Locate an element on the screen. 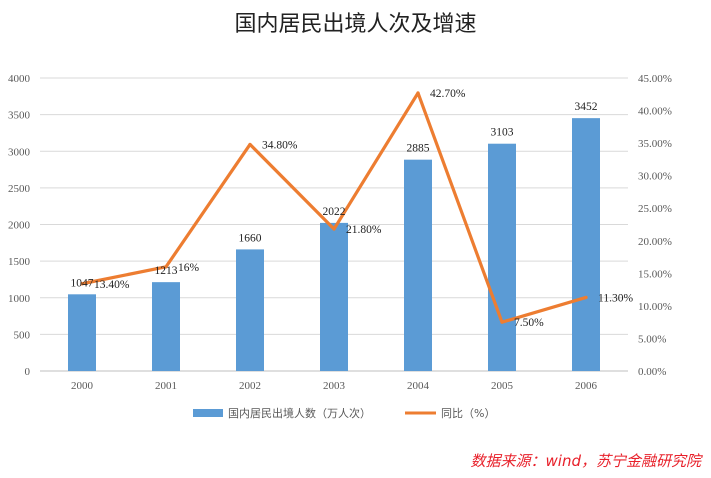 The height and width of the screenshot is (478, 711). bar-value-label: 1660 is located at coordinates (250, 238).